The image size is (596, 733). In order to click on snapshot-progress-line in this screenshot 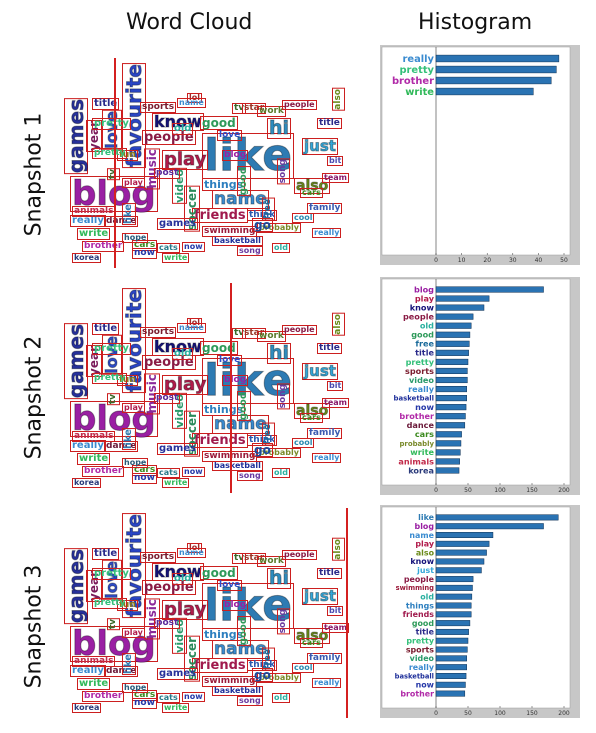, I will do `click(115, 163)`.